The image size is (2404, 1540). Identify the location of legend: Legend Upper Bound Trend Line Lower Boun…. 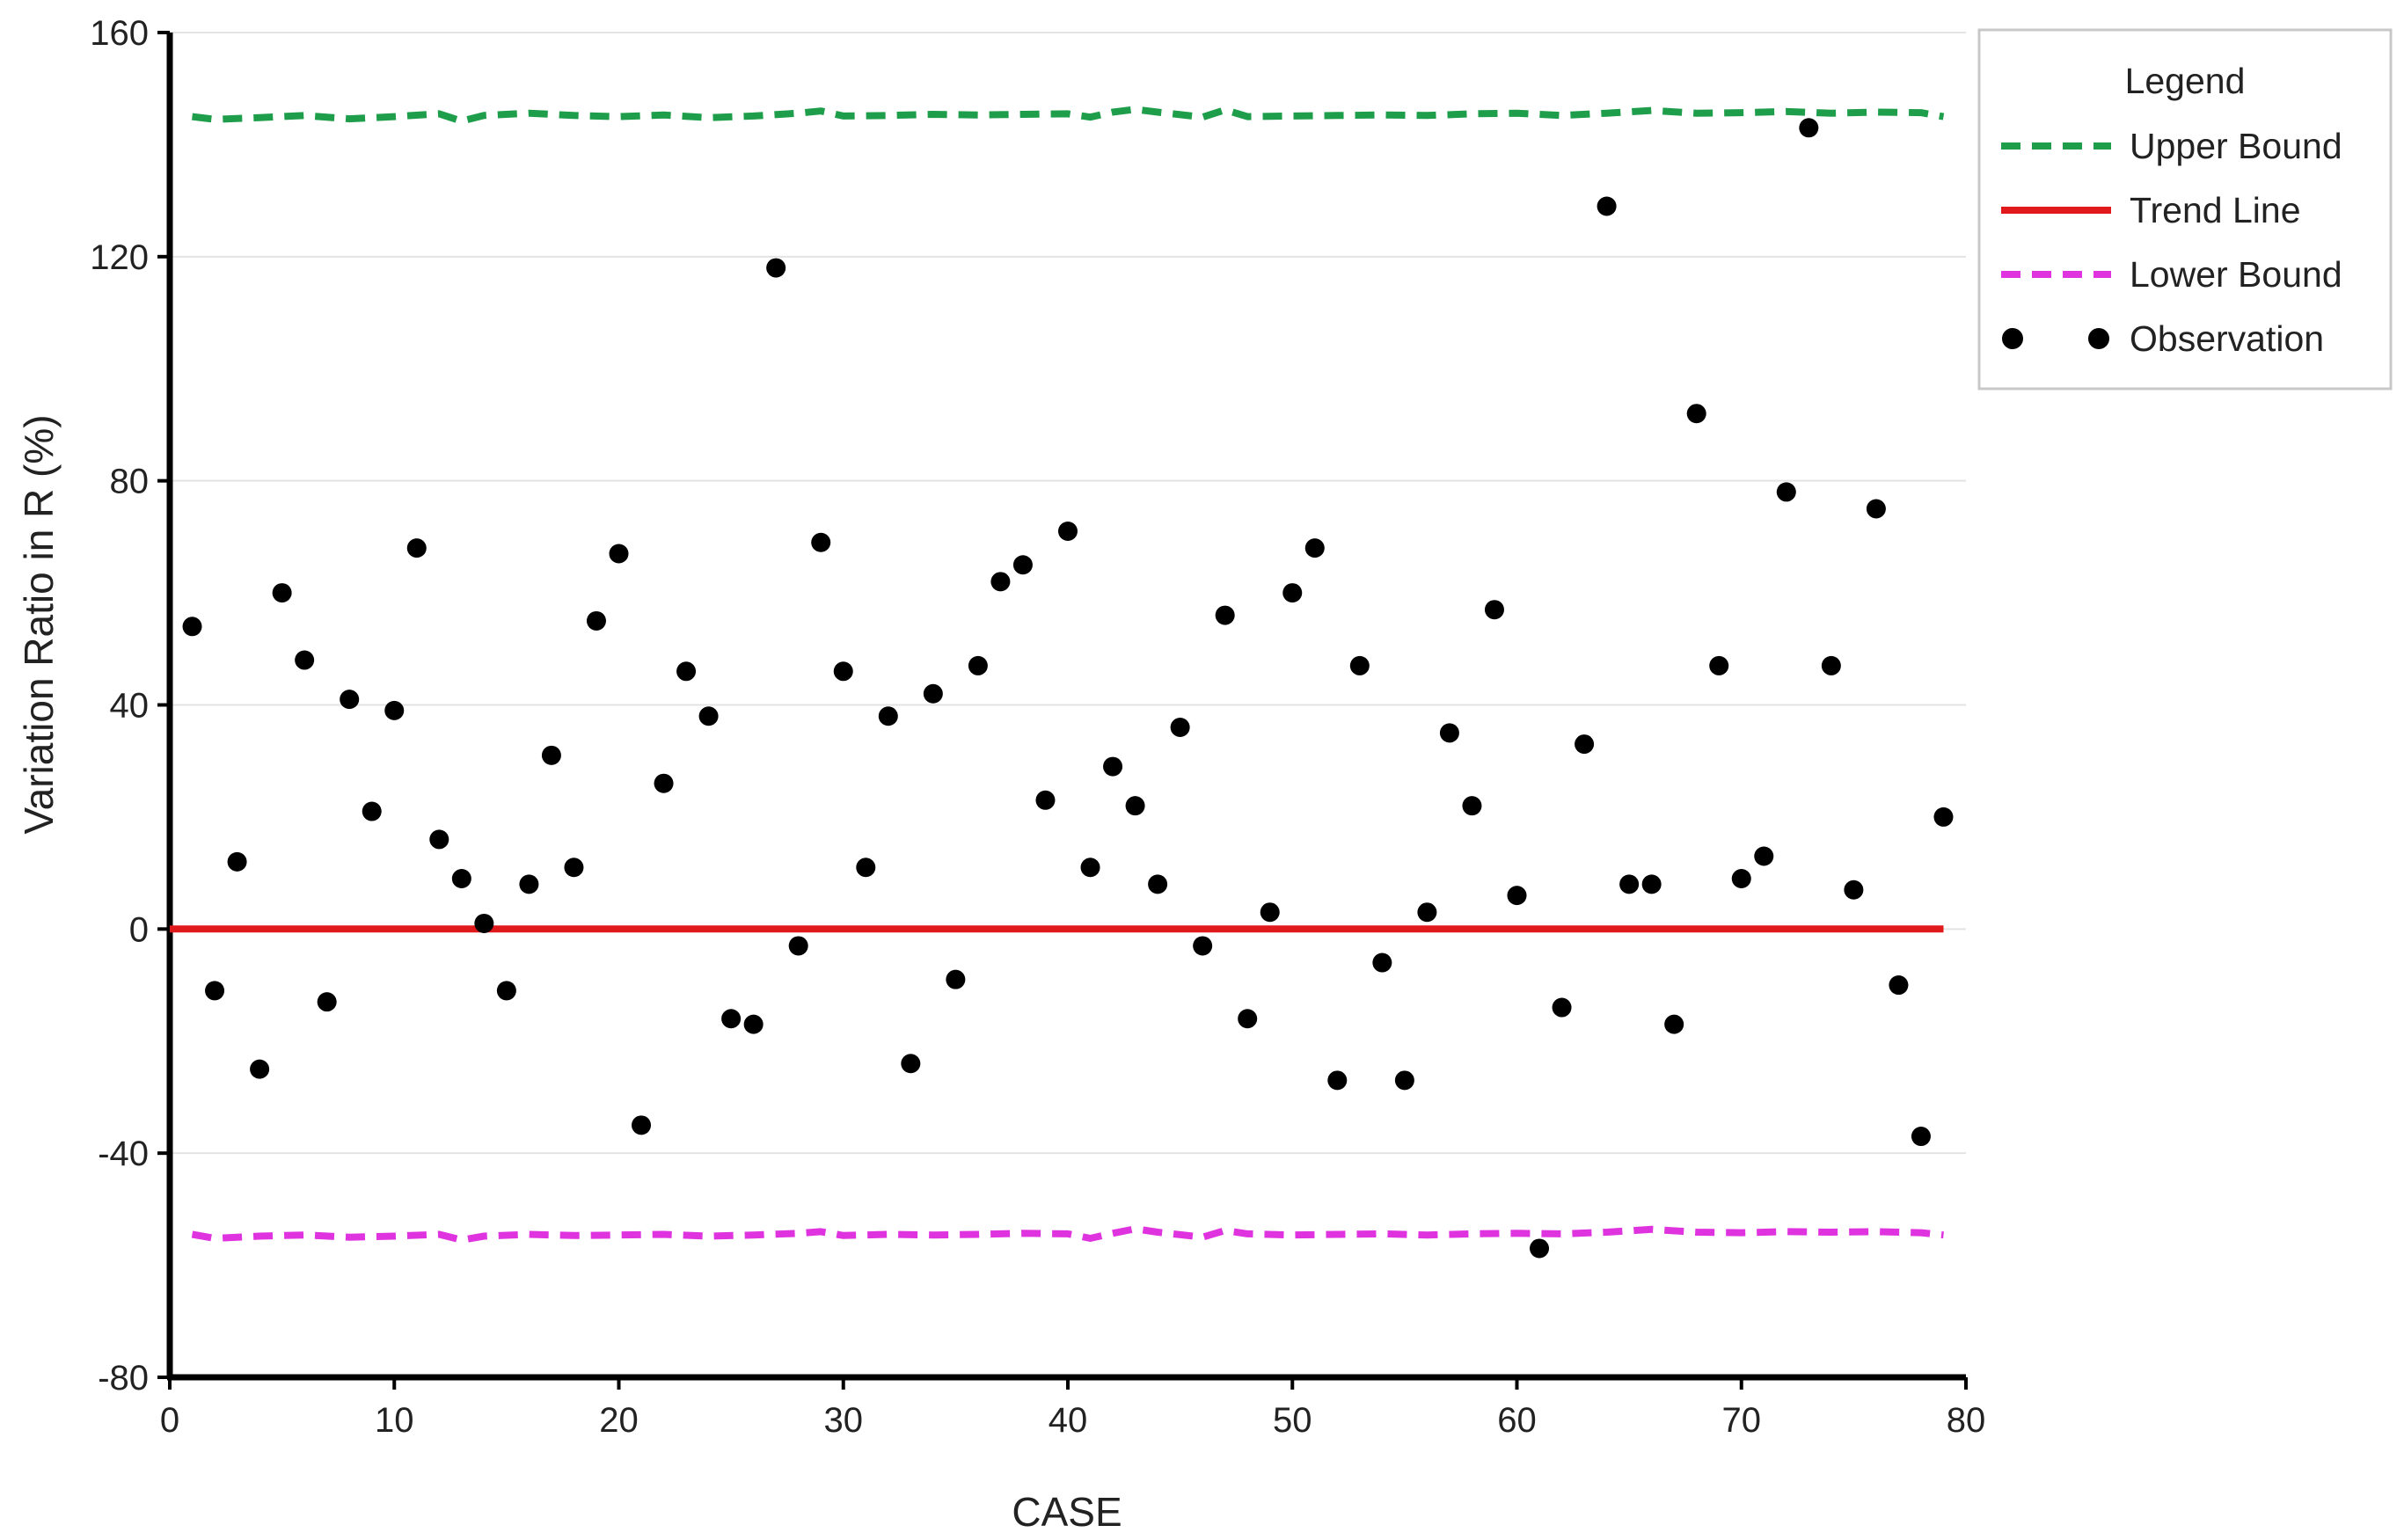
(2185, 209).